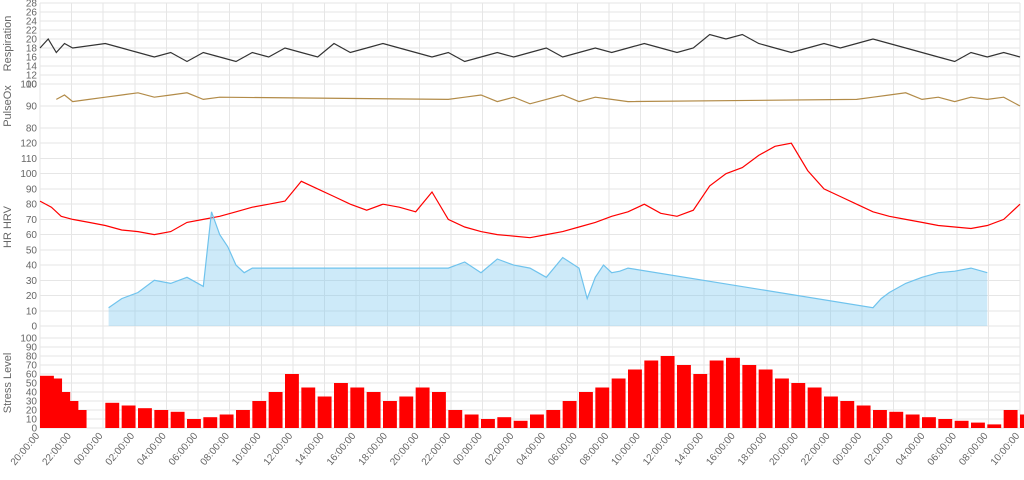  I want to click on x-tick-label: 18:00:00, so click(374, 449).